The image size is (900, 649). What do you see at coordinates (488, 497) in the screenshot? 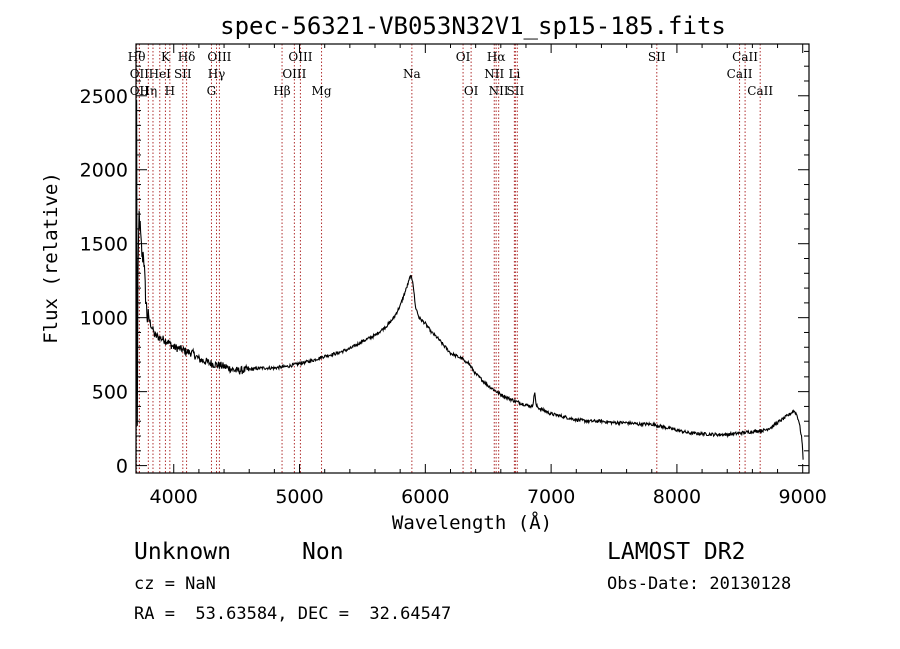
I see `x-tick-labels: 4000 5000 6000 7000 8000 9000` at bounding box center [488, 497].